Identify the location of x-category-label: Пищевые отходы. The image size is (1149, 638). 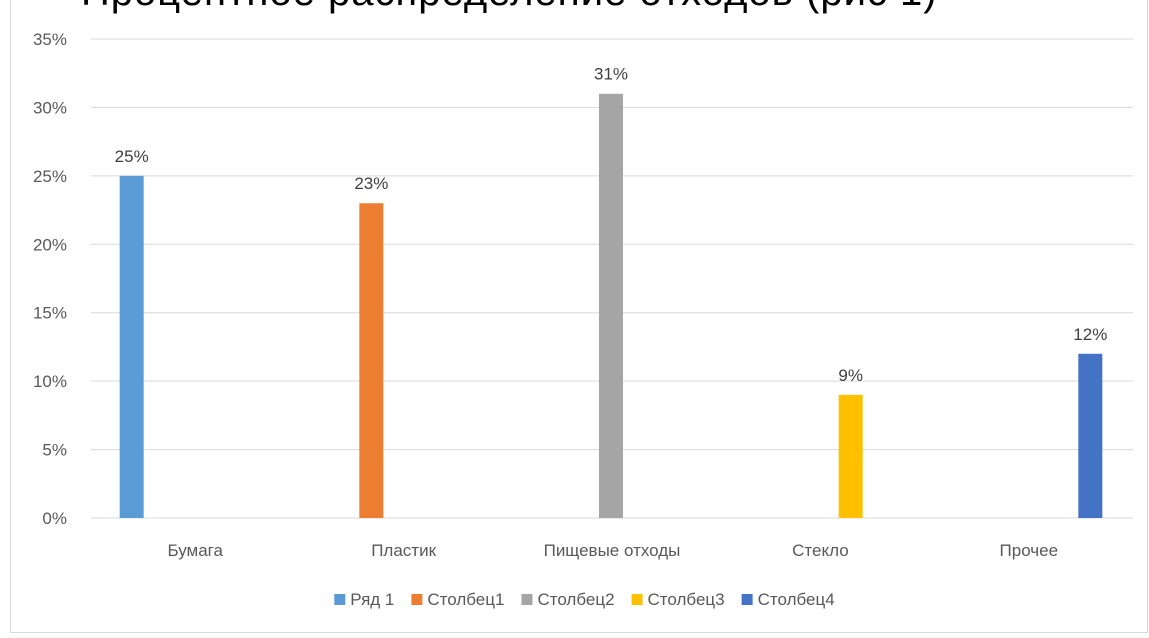
(612, 550).